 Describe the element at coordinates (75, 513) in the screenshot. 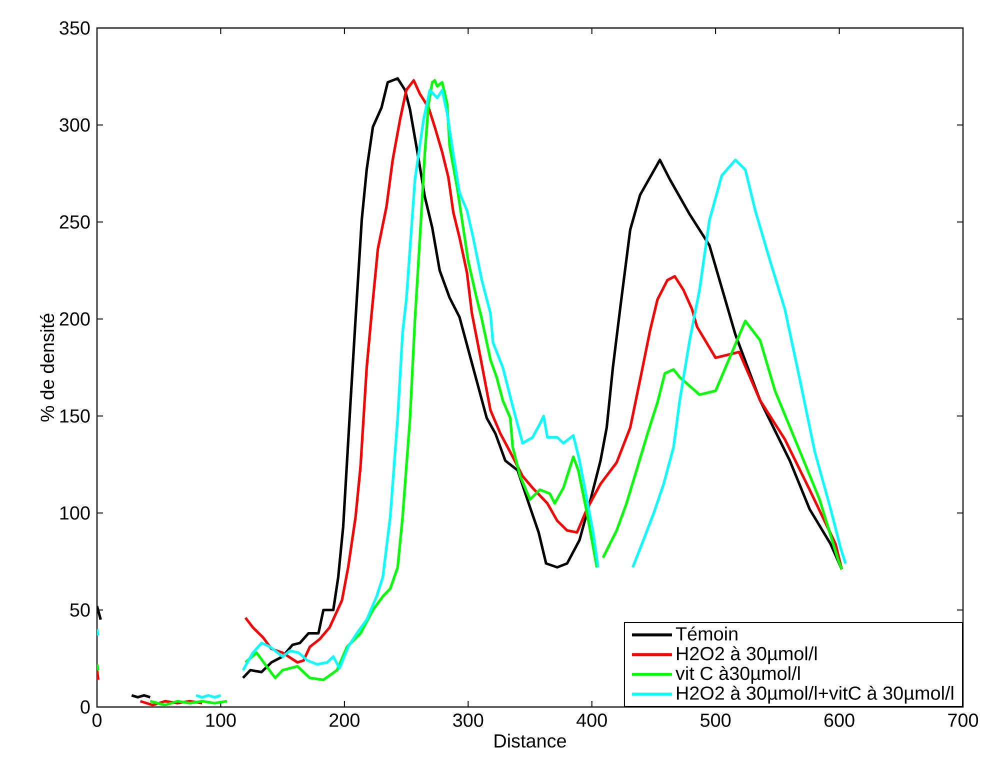

I see `y-tick-label: 100` at that location.